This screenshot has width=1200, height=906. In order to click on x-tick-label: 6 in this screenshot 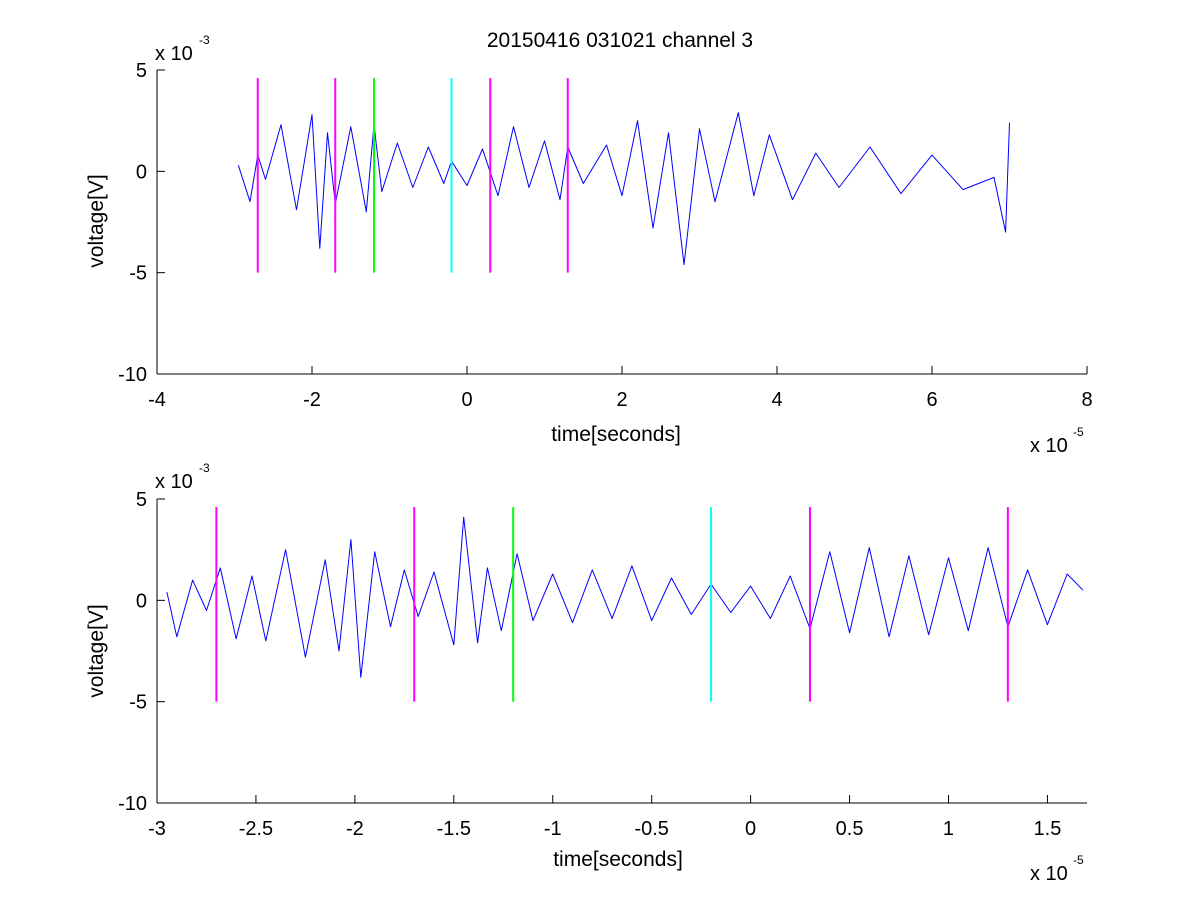, I will do `click(931, 400)`.